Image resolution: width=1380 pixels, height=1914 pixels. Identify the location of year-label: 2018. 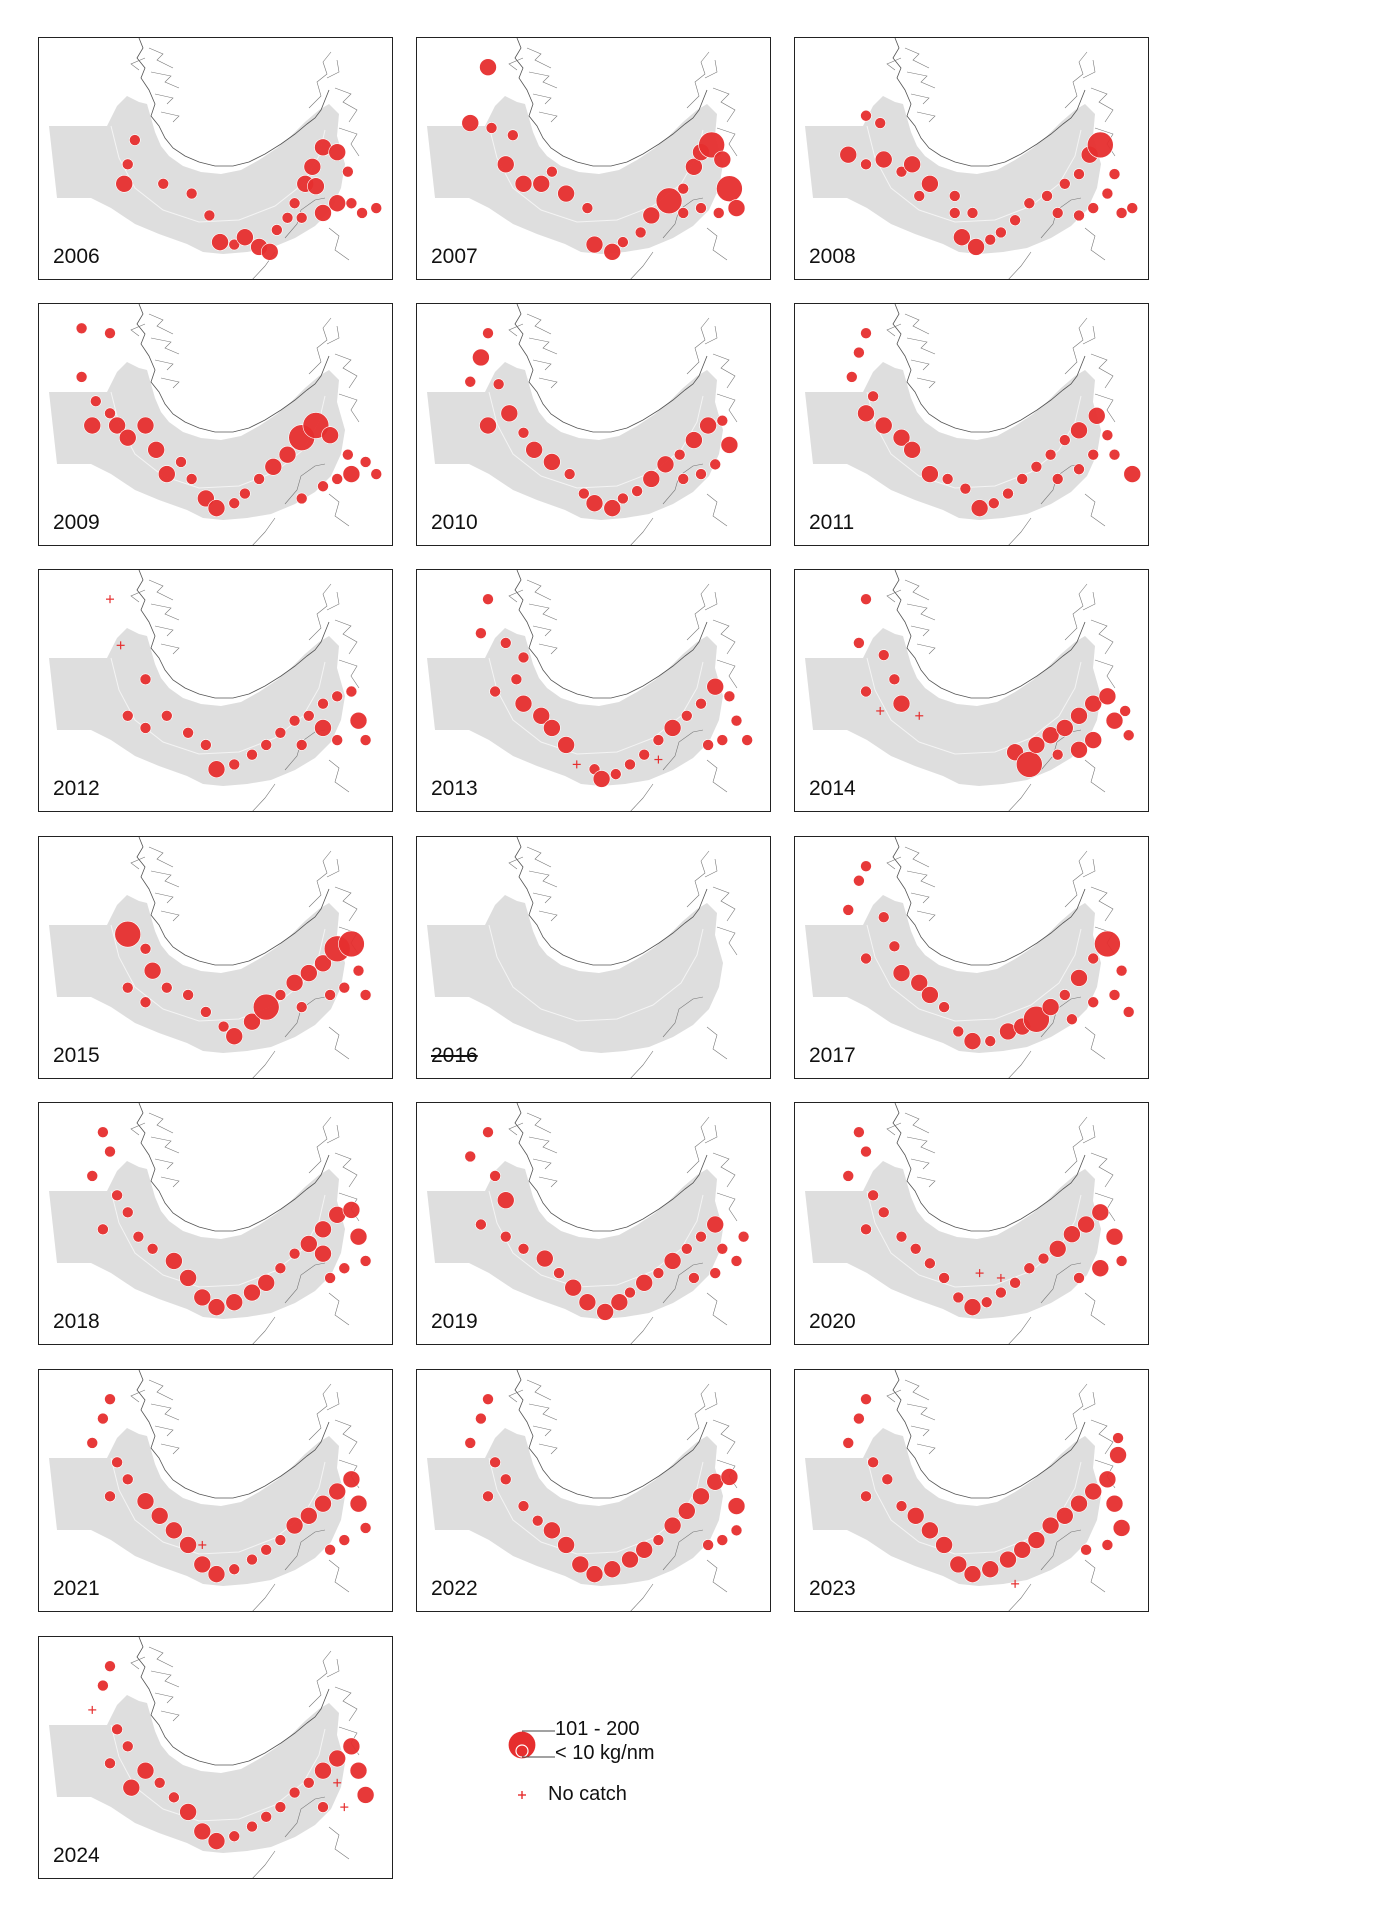
(76, 1321).